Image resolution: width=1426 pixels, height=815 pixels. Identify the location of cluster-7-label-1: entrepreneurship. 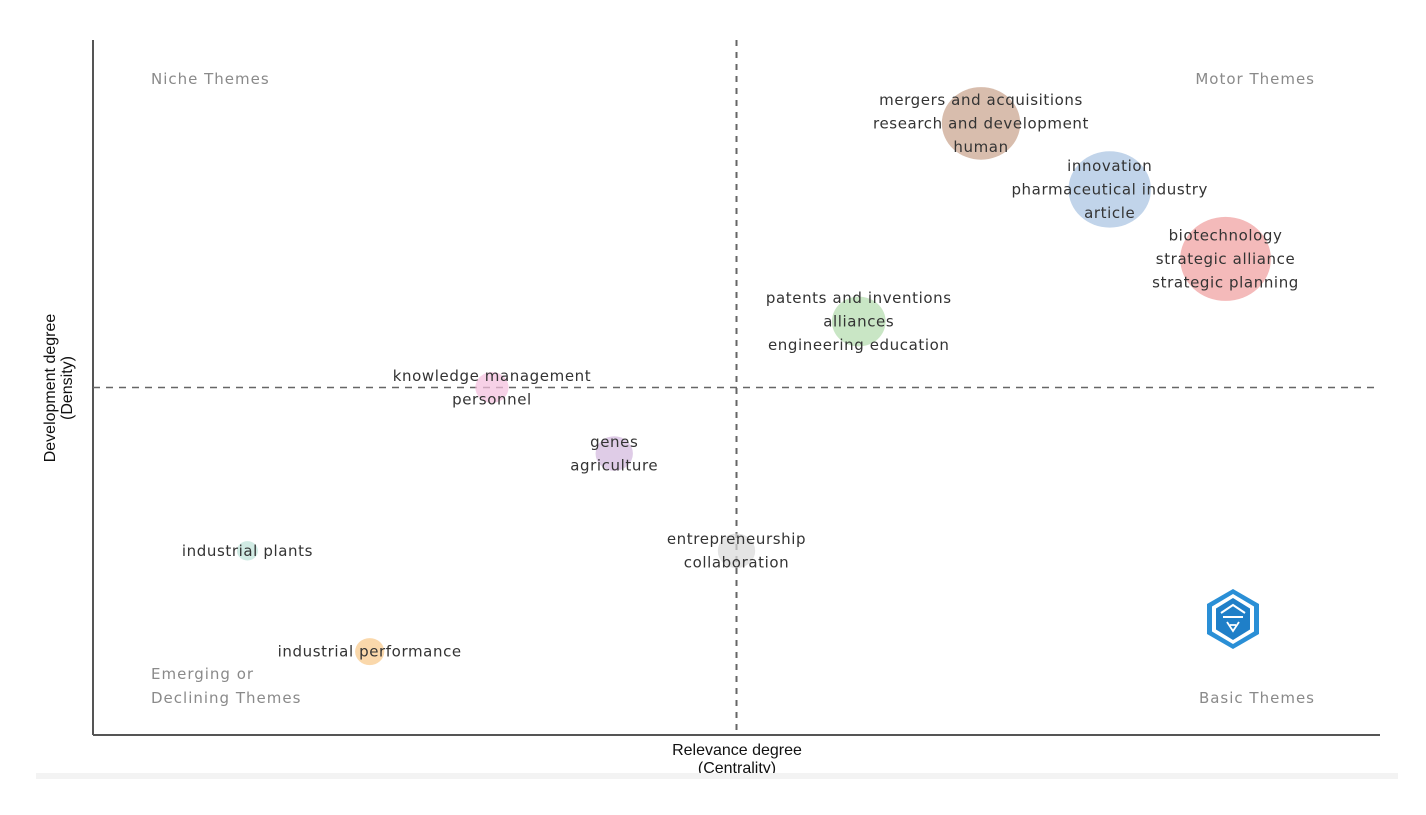
(736, 539).